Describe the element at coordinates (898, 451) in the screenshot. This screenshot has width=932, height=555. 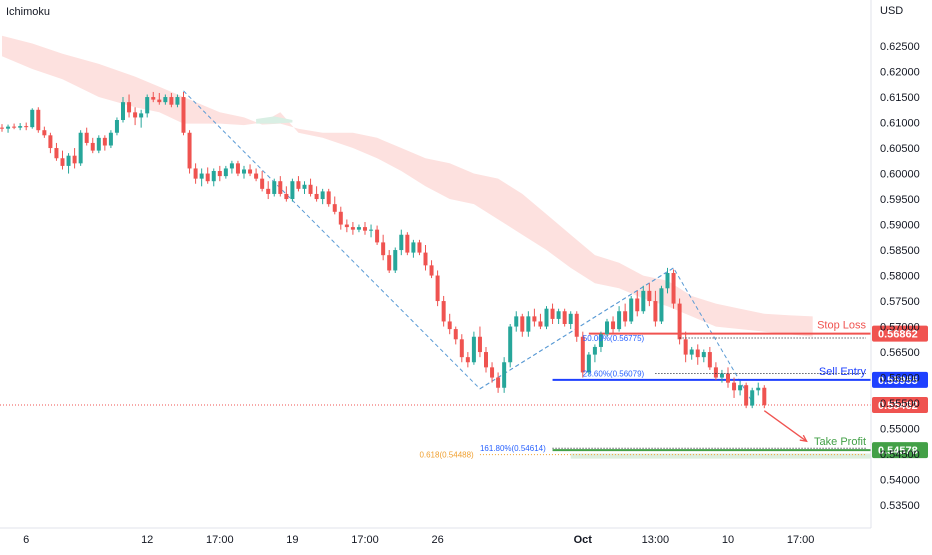
I see `price-badge-value: 0.54578` at that location.